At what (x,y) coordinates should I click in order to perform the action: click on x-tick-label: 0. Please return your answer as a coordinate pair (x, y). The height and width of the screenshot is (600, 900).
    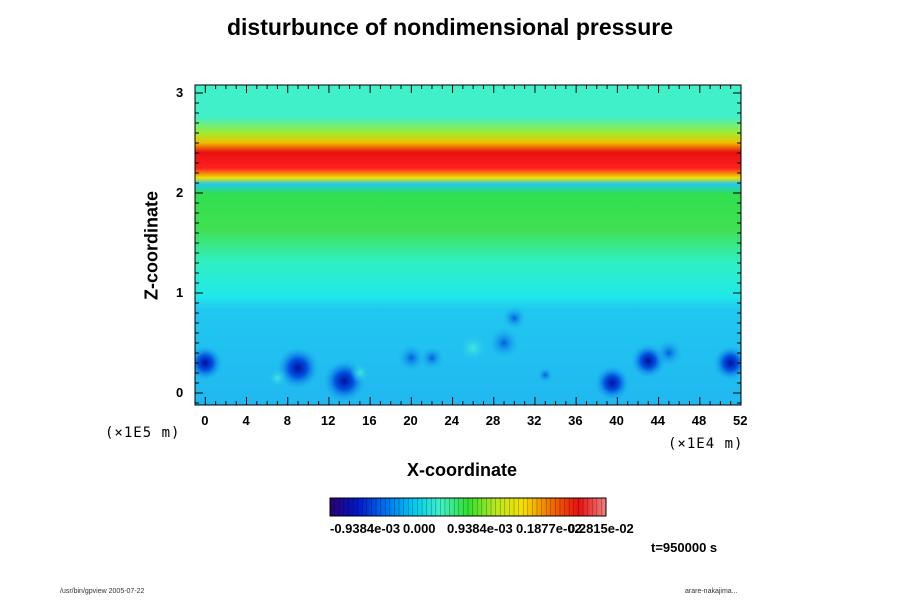
    Looking at the image, I should click on (205, 420).